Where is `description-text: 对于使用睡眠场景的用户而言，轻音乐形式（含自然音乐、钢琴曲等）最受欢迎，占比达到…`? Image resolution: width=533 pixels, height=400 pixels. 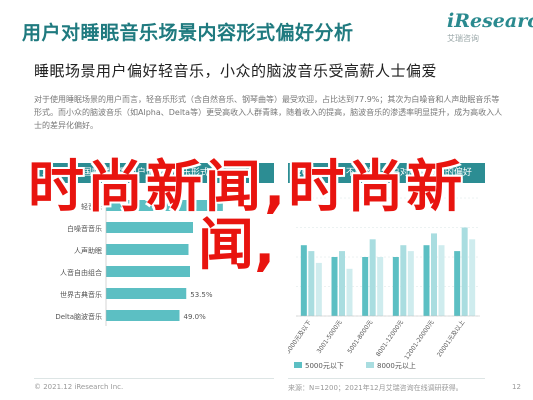 description-text: 对于使用睡眠场景的用户而言，轻音乐形式（含自然音乐、钢琴曲等）最受欢迎，占比达到… is located at coordinates (268, 112).